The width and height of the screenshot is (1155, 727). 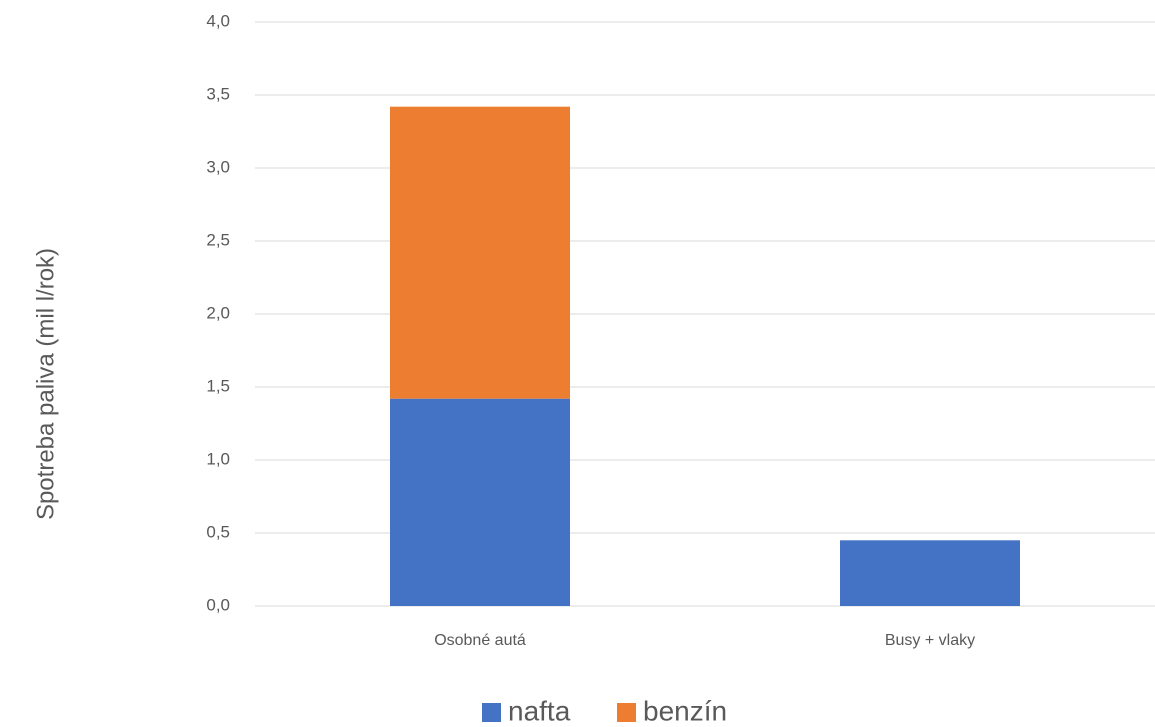 I want to click on y-tick-label: 3,5, so click(x=218, y=93).